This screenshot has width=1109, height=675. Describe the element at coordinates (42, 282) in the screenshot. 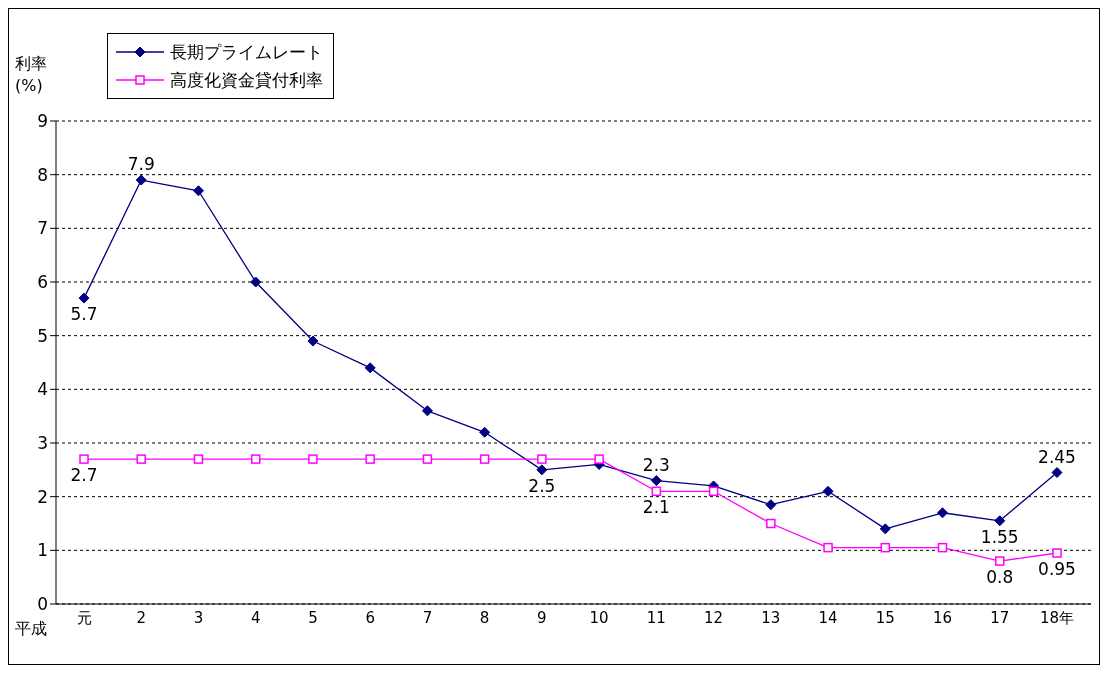

I see `y-tick-label: 6` at that location.